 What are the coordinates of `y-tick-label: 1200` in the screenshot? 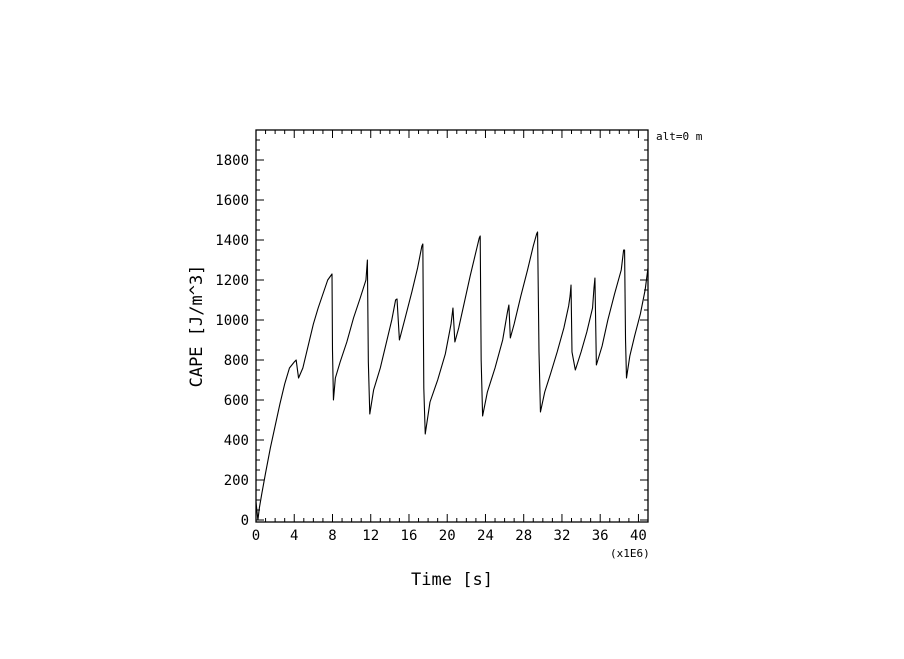 It's located at (232, 281).